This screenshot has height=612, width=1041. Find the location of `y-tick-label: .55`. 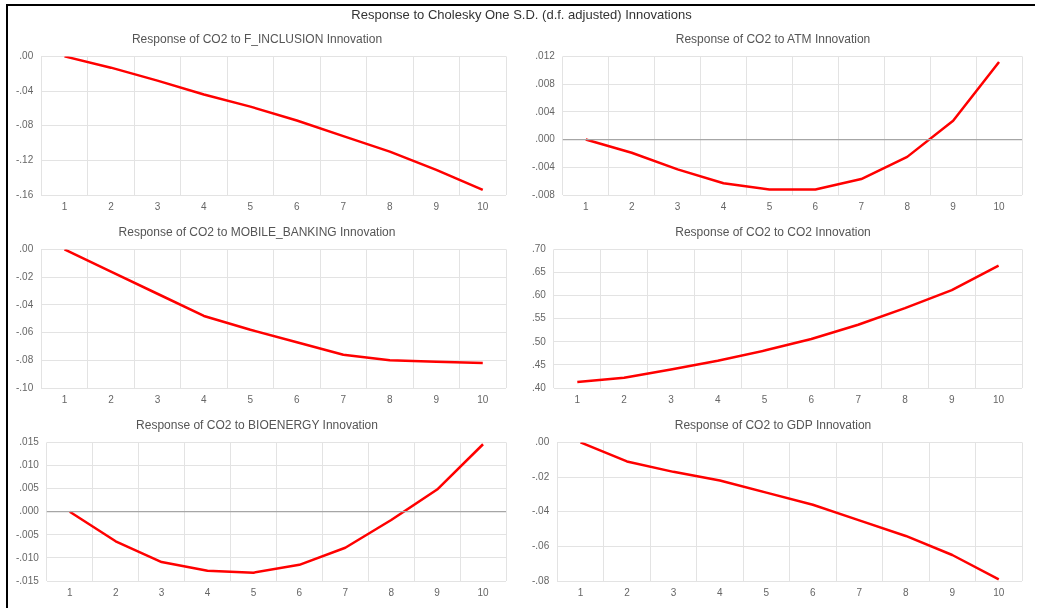

y-tick-label: .55 is located at coordinates (539, 318).